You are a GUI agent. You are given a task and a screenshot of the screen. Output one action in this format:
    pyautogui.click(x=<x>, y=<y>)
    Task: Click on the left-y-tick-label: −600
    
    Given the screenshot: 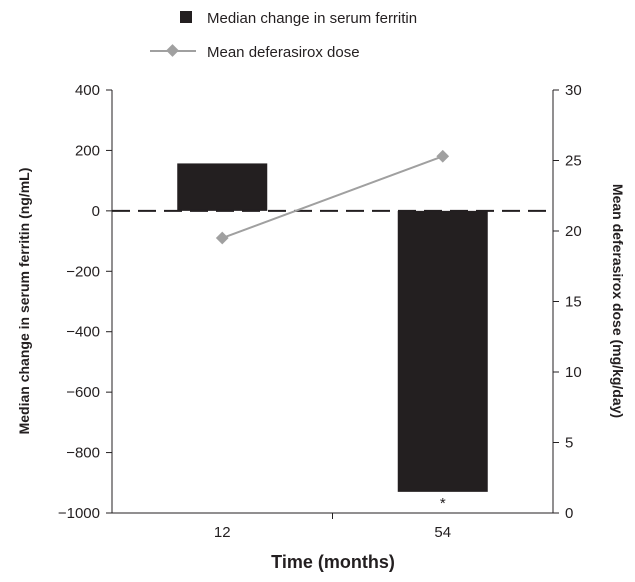 What is the action you would take?
    pyautogui.click(x=83, y=392)
    